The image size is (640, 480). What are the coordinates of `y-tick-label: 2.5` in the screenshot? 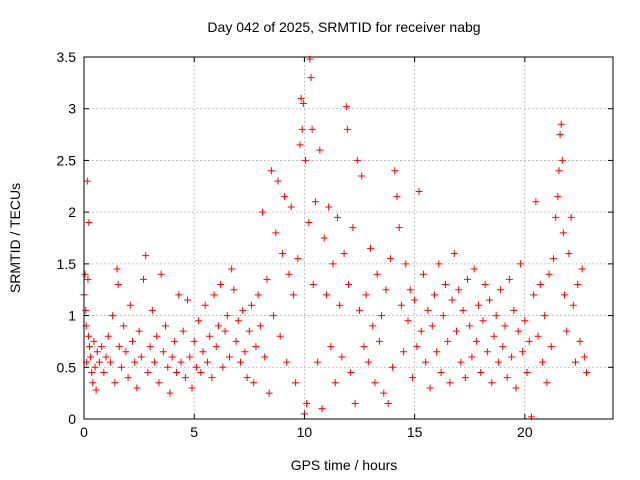 It's located at (67, 160).